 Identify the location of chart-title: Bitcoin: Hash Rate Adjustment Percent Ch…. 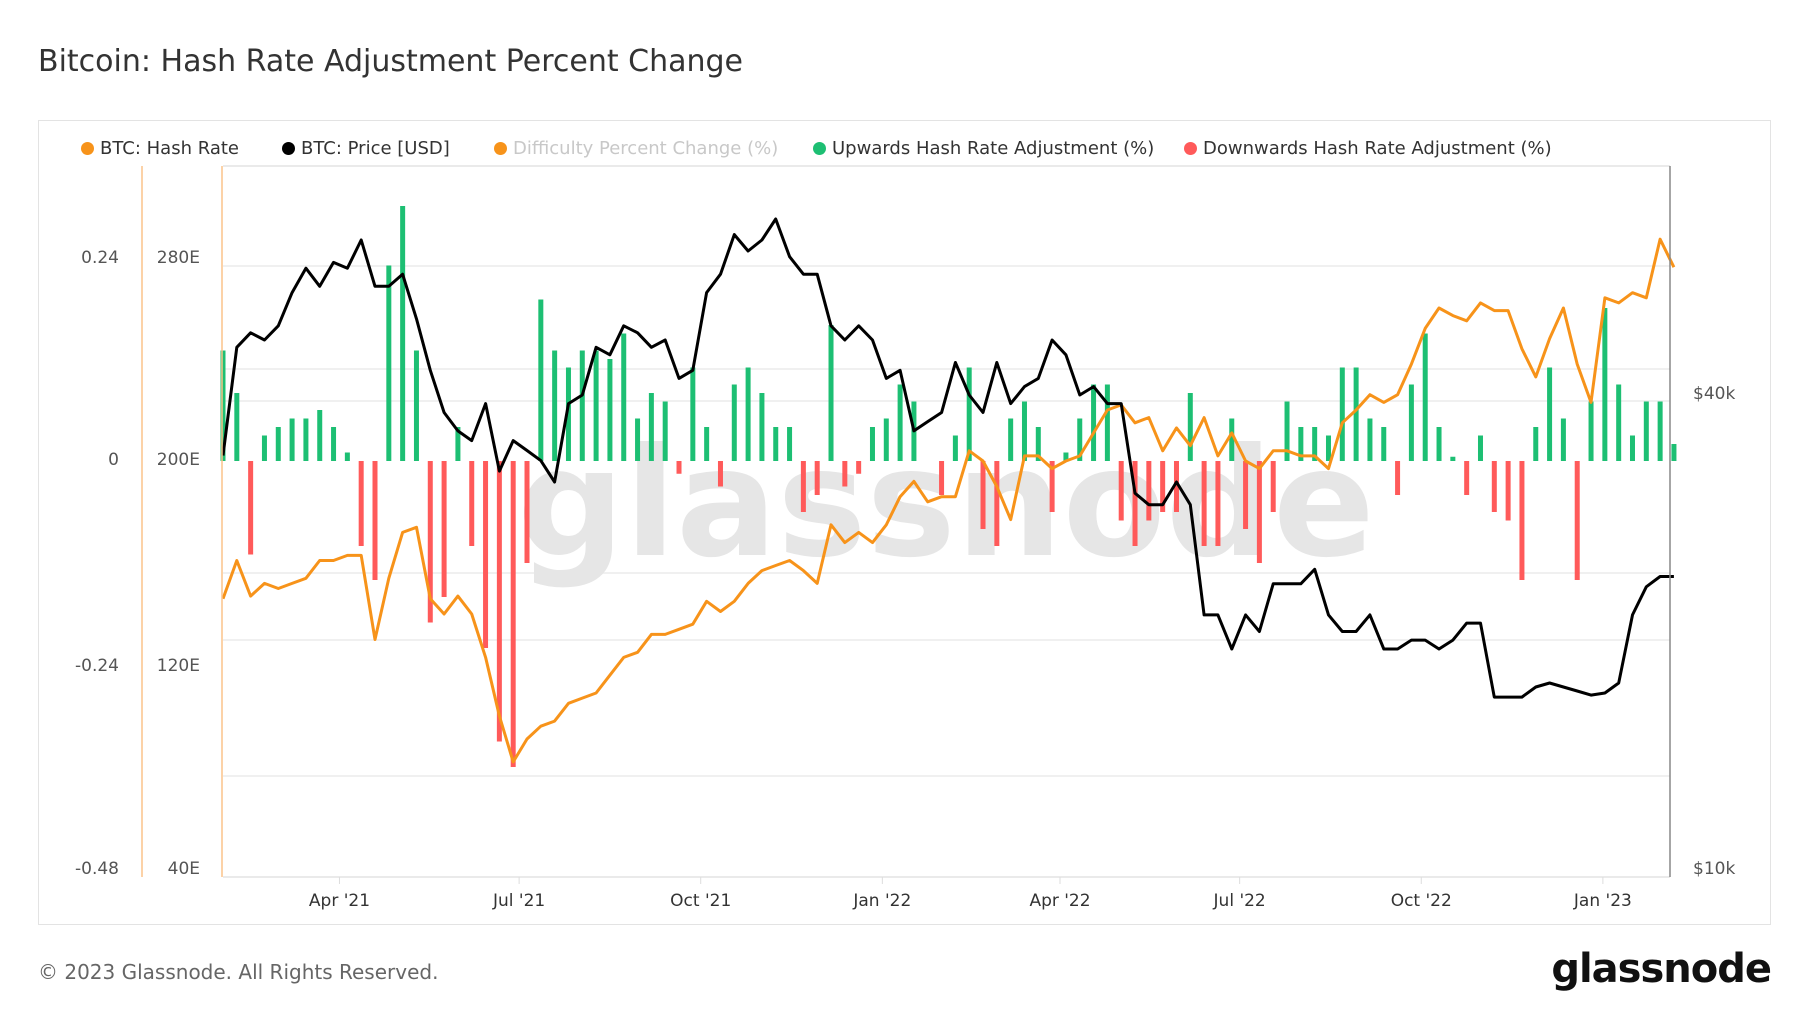
(391, 61).